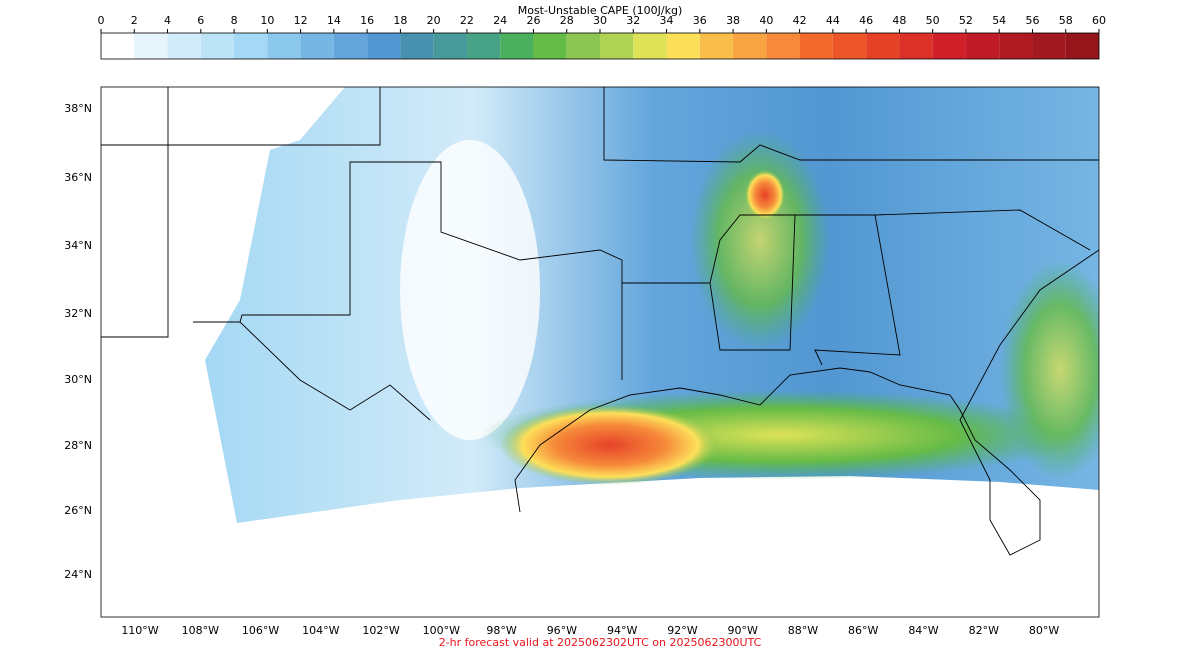 The width and height of the screenshot is (1200, 654). What do you see at coordinates (1044, 630) in the screenshot?
I see `lon-label: 80°W` at bounding box center [1044, 630].